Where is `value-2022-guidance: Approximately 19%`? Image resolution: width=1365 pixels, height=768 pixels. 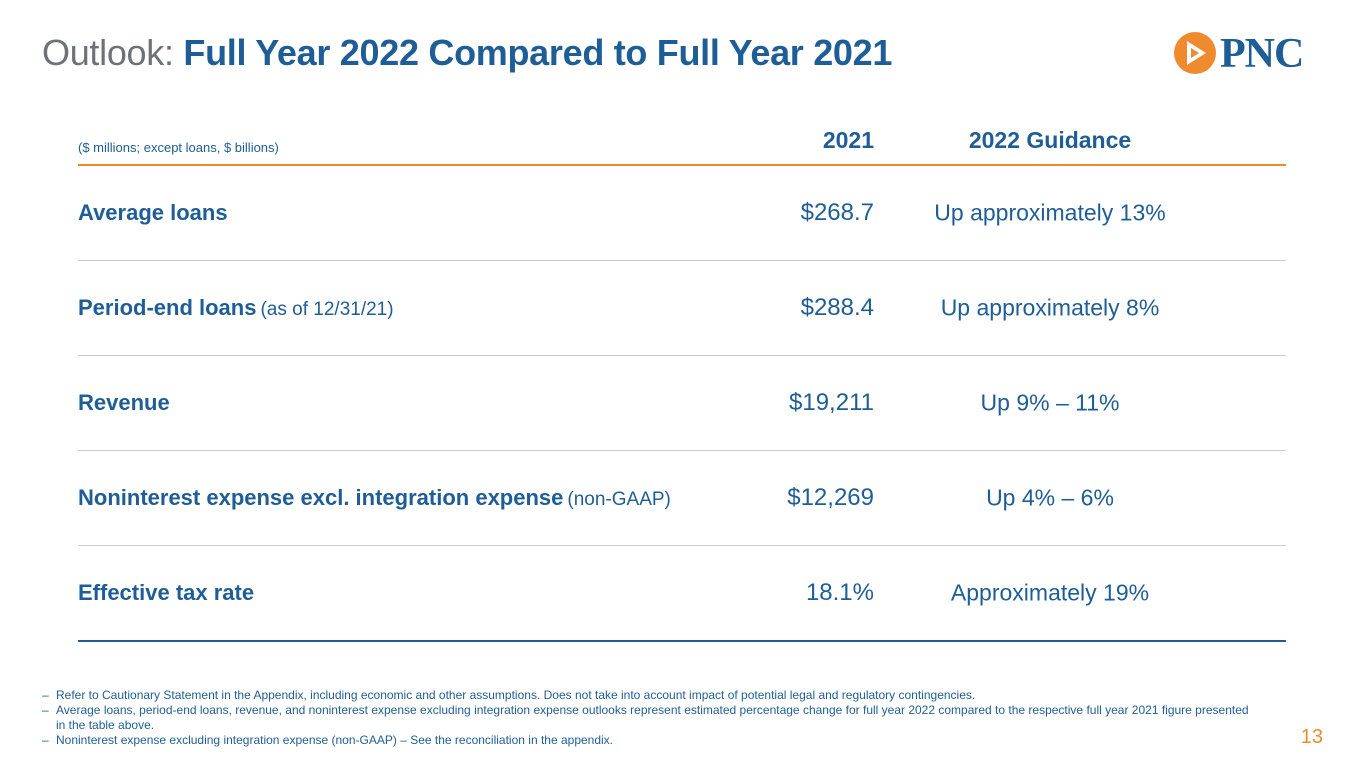
value-2022-guidance: Approximately 19% is located at coordinates (1050, 592).